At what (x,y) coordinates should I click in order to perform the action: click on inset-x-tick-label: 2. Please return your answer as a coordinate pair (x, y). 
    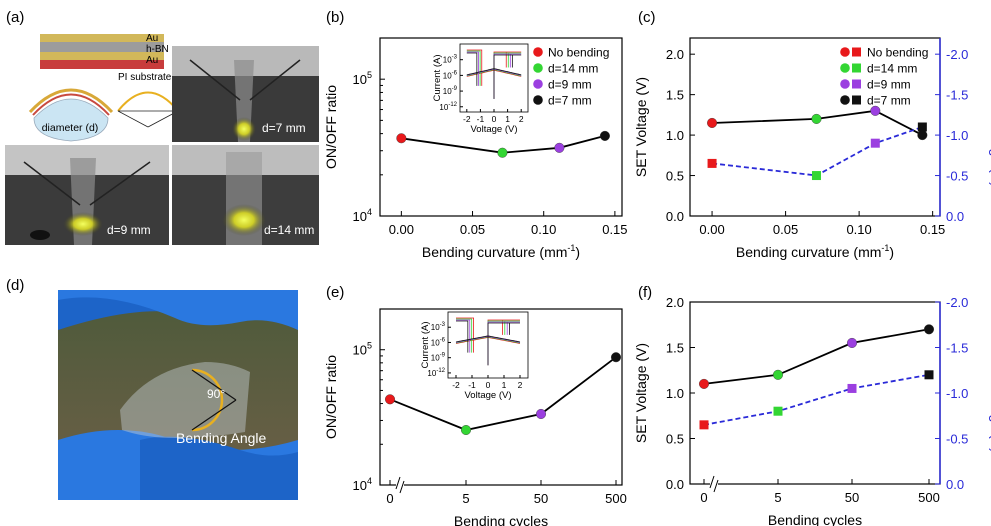
    Looking at the image, I should click on (521, 119).